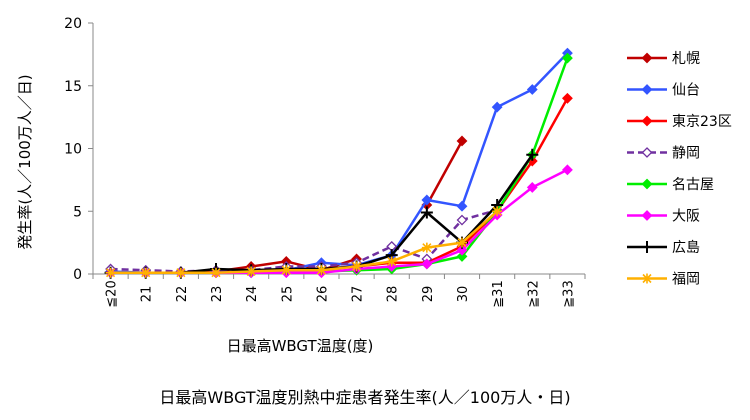  Describe the element at coordinates (693, 185) in the screenshot. I see `legend-label: 名古屋` at that location.